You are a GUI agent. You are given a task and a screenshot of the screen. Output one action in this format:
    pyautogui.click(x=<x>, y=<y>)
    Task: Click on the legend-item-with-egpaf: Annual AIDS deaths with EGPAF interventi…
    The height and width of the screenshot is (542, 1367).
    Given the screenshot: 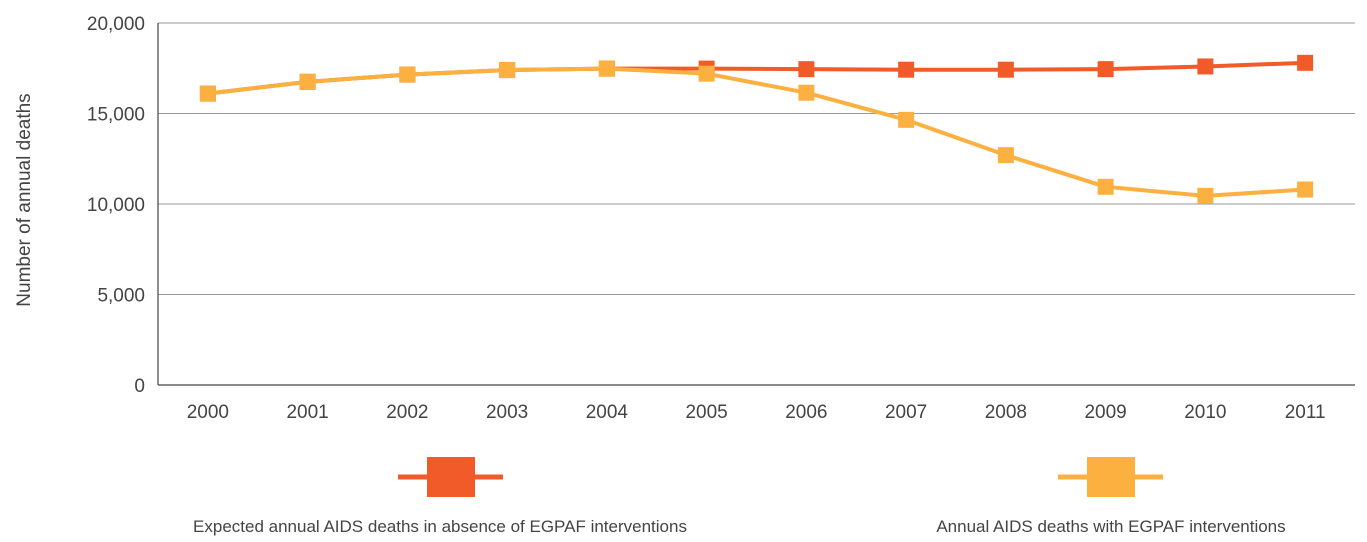 What is the action you would take?
    pyautogui.click(x=1111, y=496)
    